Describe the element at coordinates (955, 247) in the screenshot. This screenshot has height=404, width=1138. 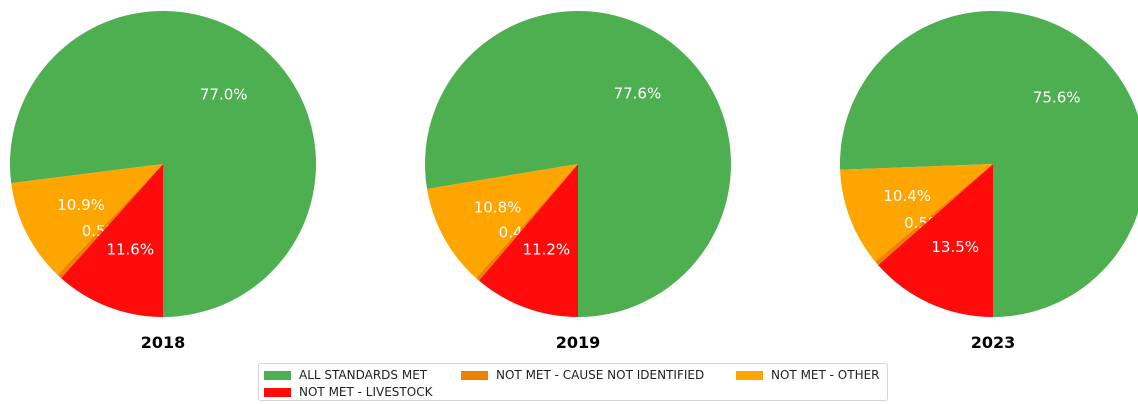
I see `pie-data-label: 13.5%` at that location.